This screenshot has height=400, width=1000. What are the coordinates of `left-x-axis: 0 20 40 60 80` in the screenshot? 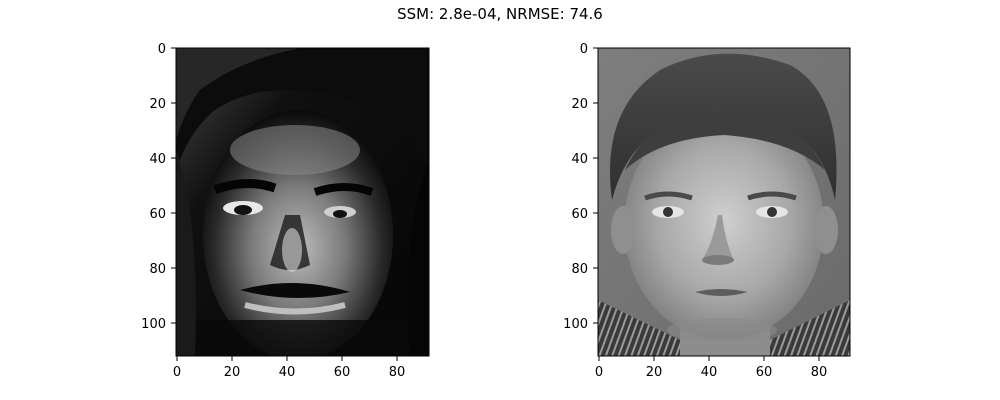 It's located at (289, 368).